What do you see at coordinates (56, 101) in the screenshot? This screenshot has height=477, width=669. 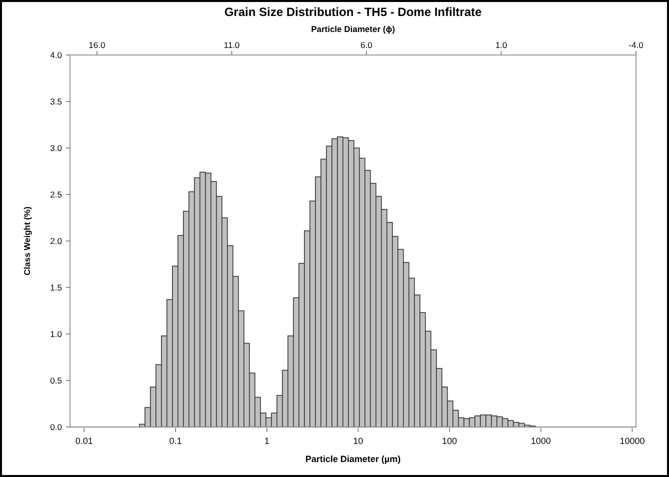 I see `y-tick-label: 3.5` at bounding box center [56, 101].